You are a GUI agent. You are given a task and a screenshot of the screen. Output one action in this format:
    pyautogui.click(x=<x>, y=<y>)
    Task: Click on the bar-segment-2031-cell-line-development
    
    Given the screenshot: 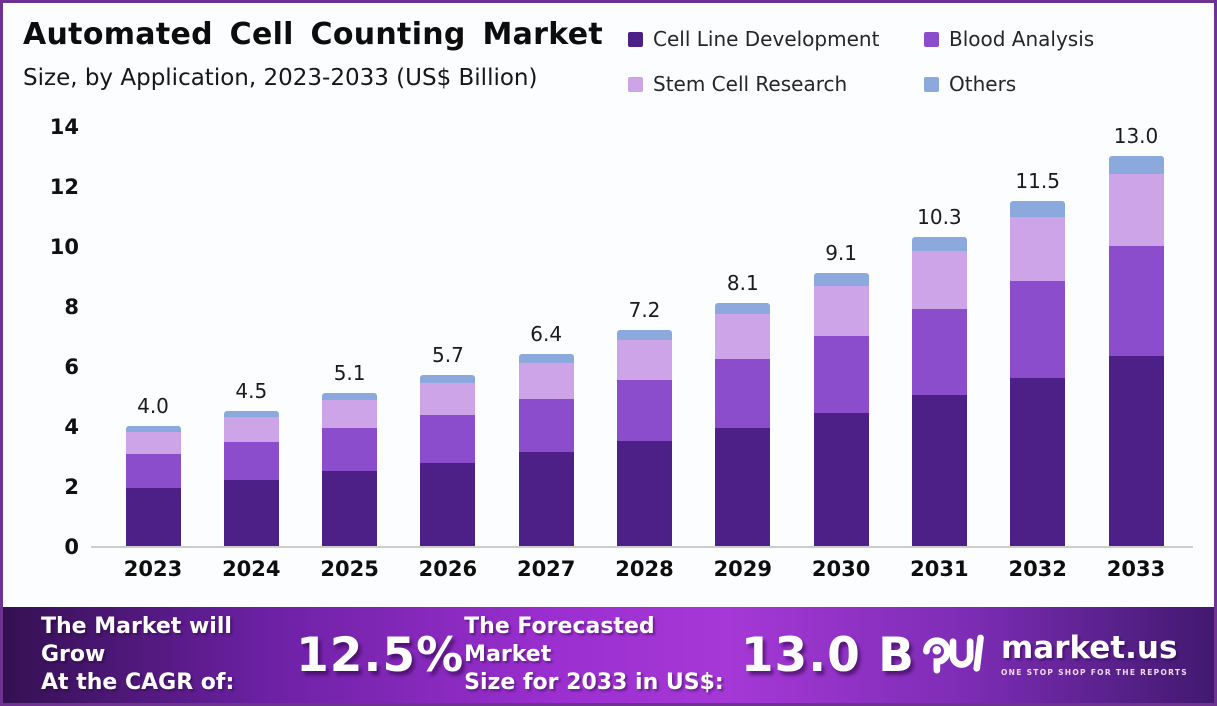 What is the action you would take?
    pyautogui.click(x=939, y=470)
    